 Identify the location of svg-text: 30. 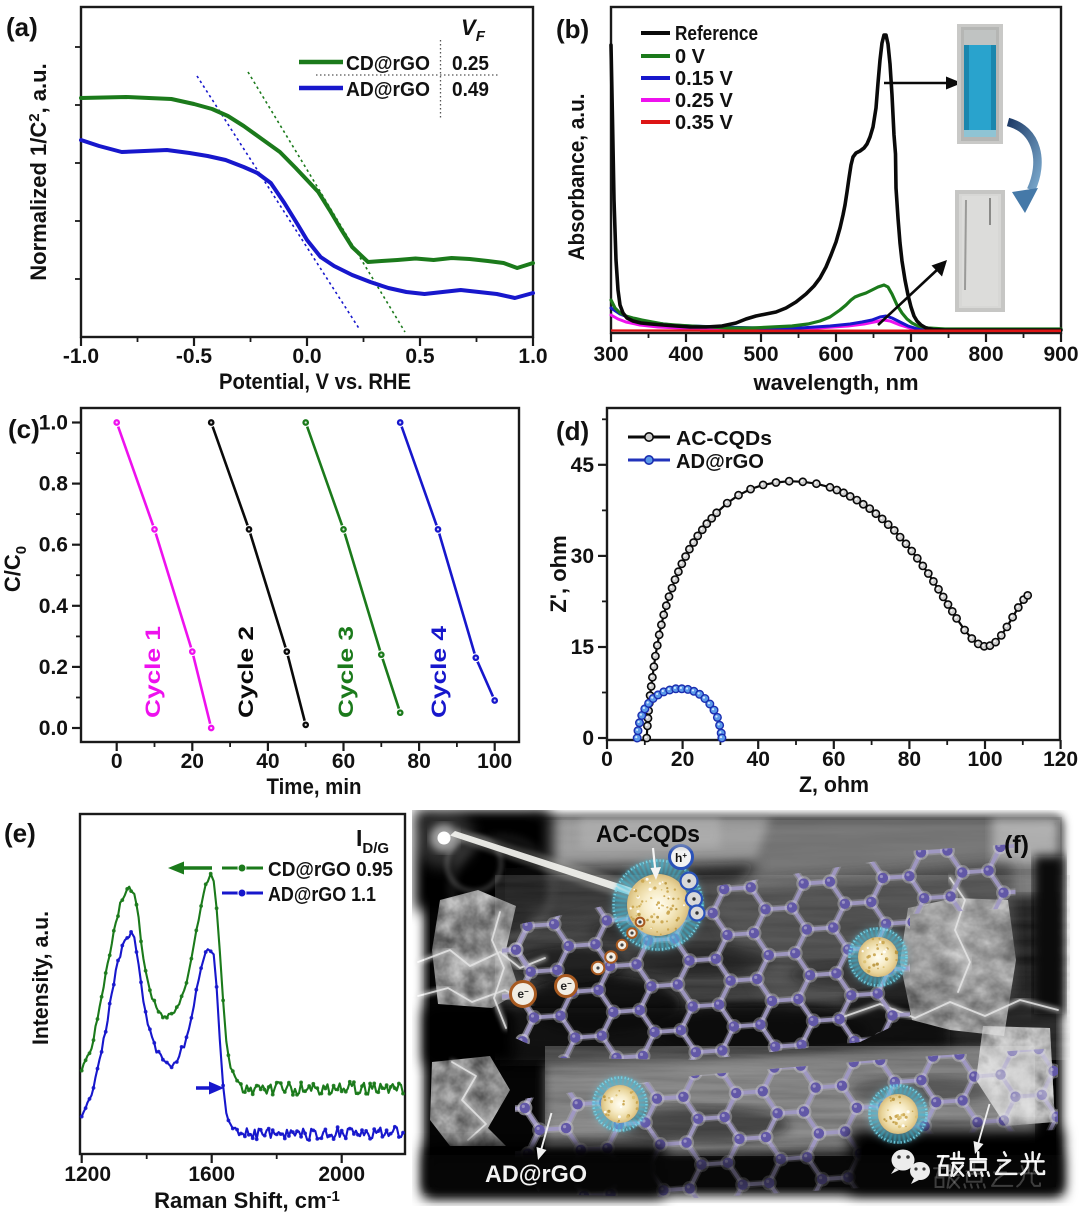
(582, 556).